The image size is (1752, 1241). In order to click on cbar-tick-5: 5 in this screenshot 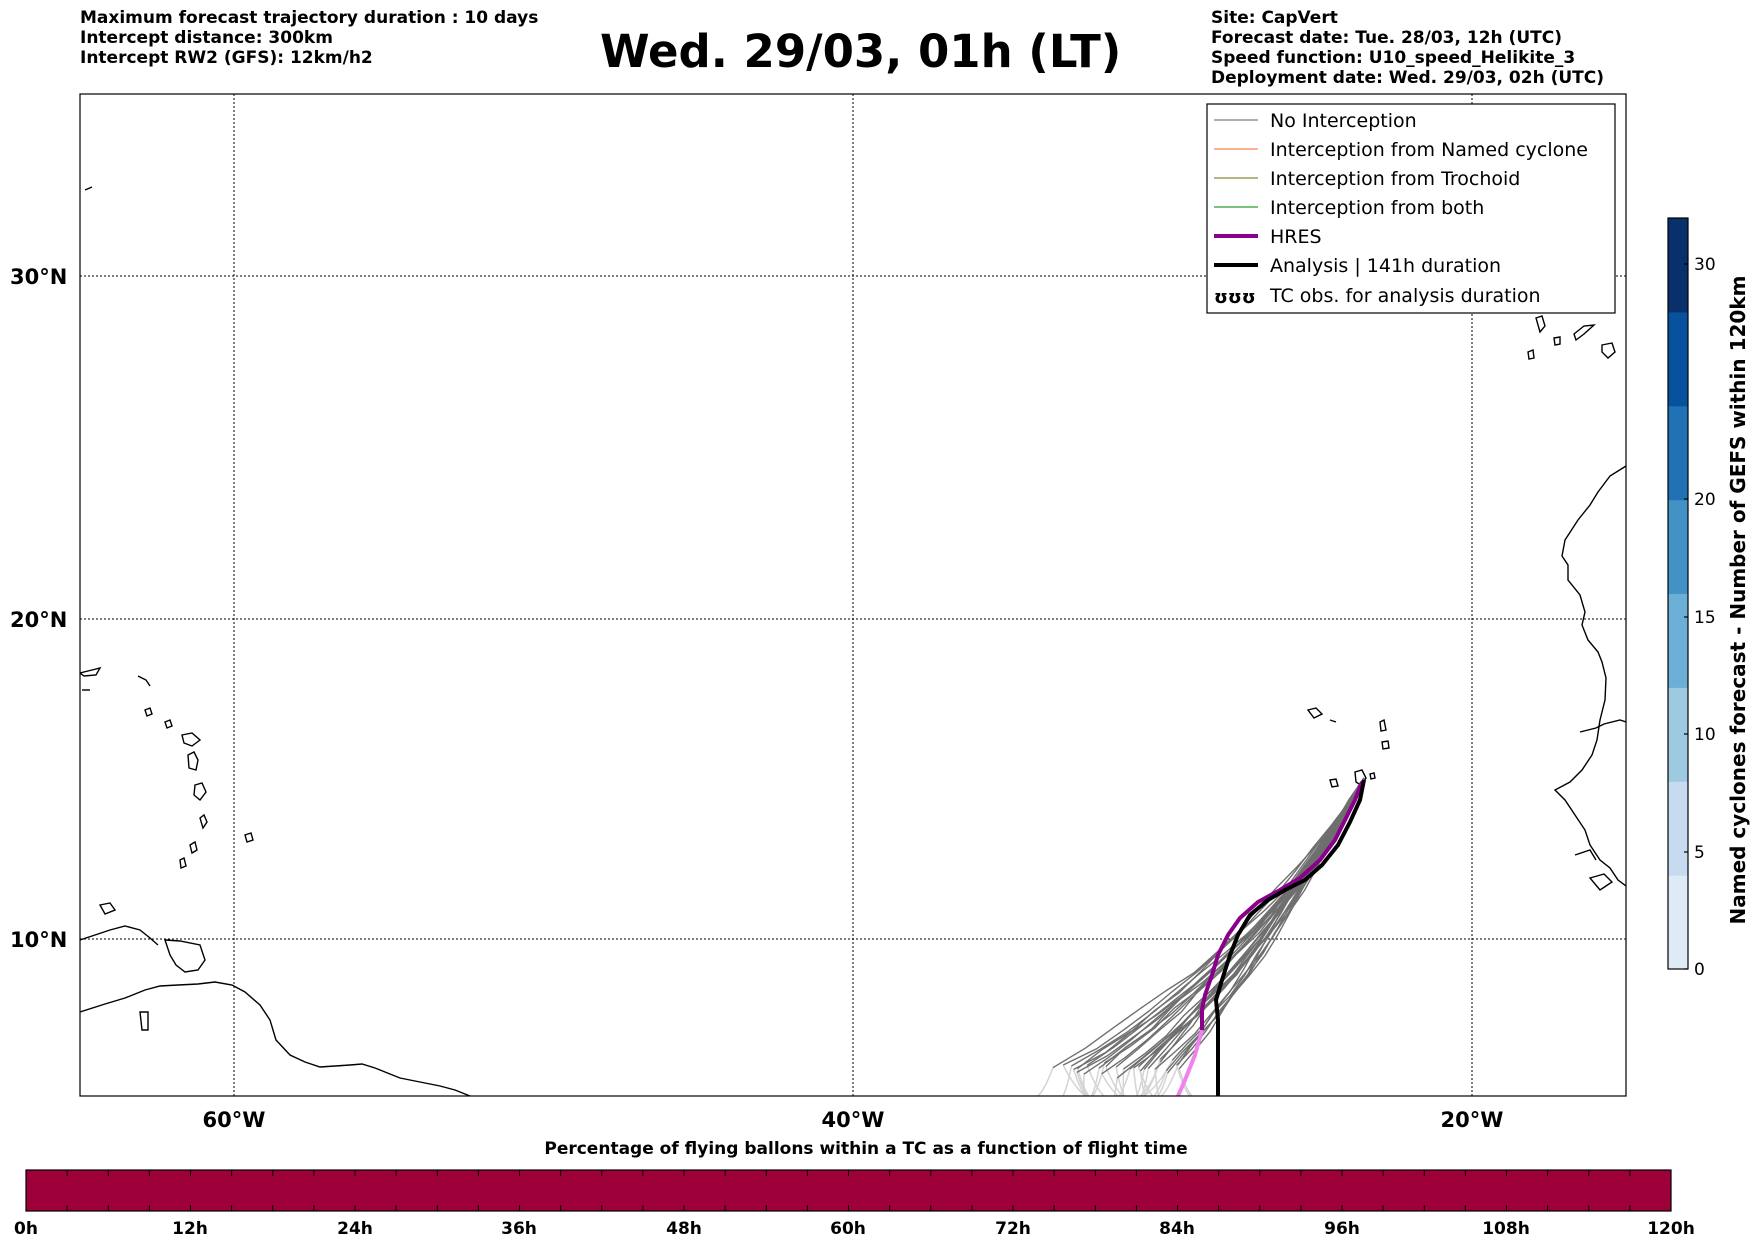, I will do `click(1699, 853)`.